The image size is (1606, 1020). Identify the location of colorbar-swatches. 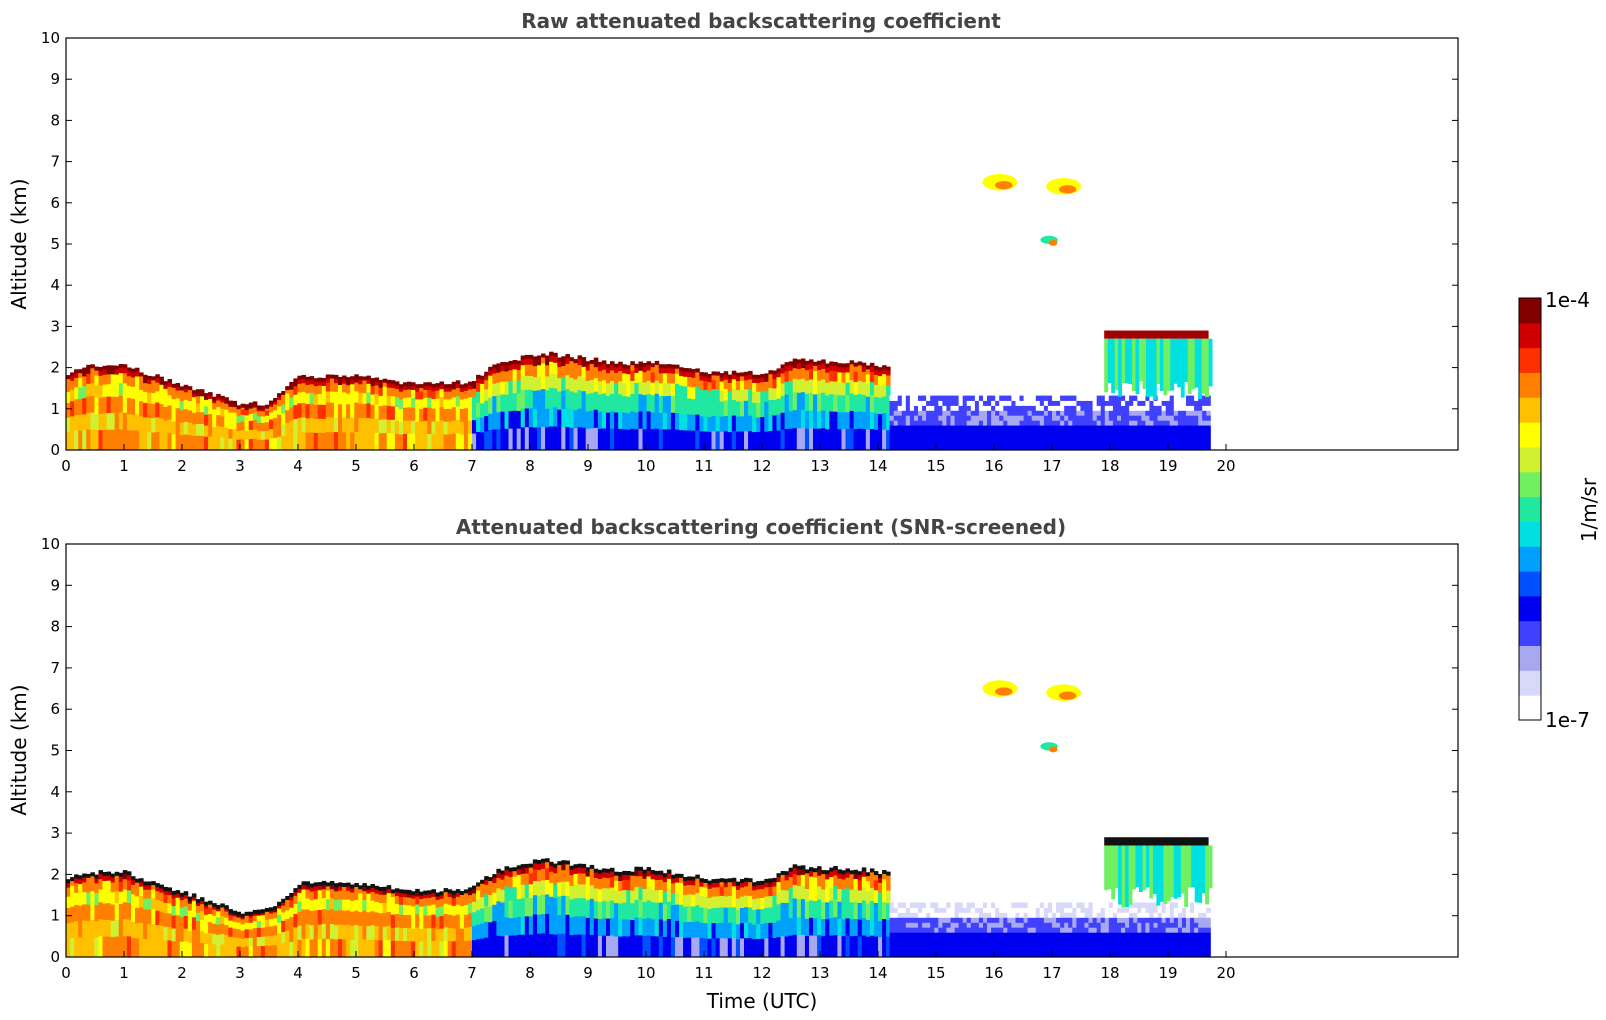
(1530, 509).